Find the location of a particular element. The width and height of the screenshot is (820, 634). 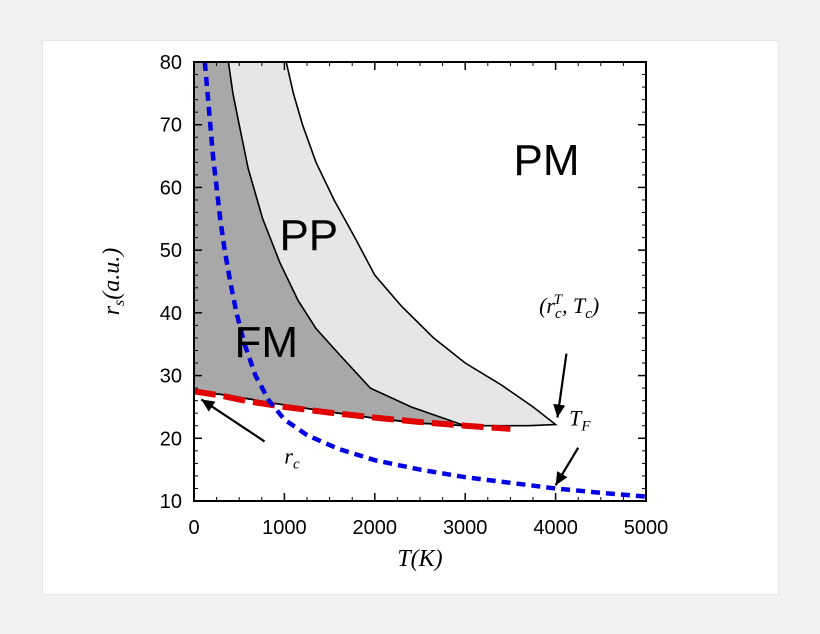

critical-point-label: (rcT, Tc) is located at coordinates (569, 307).